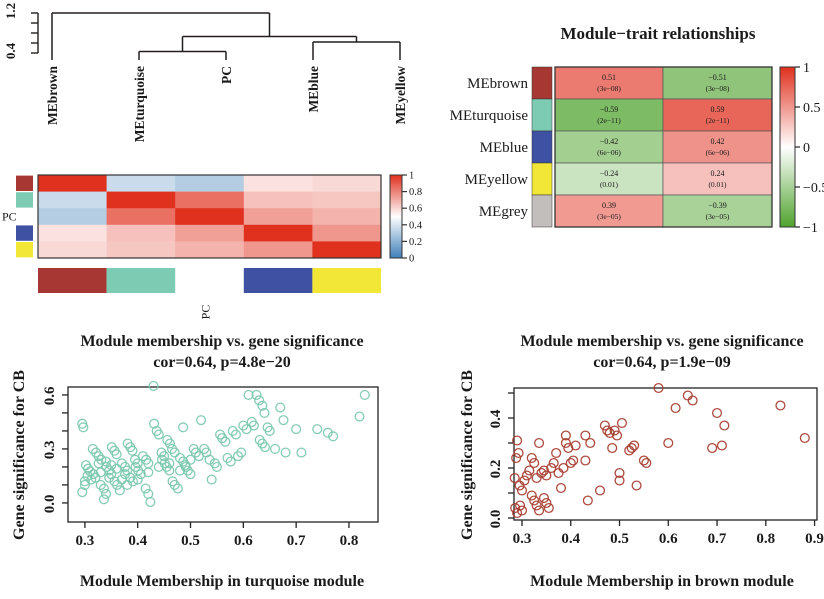 The image size is (824, 599). Describe the element at coordinates (668, 539) in the screenshot. I see `x-axis-tick-label: 0.6` at that location.